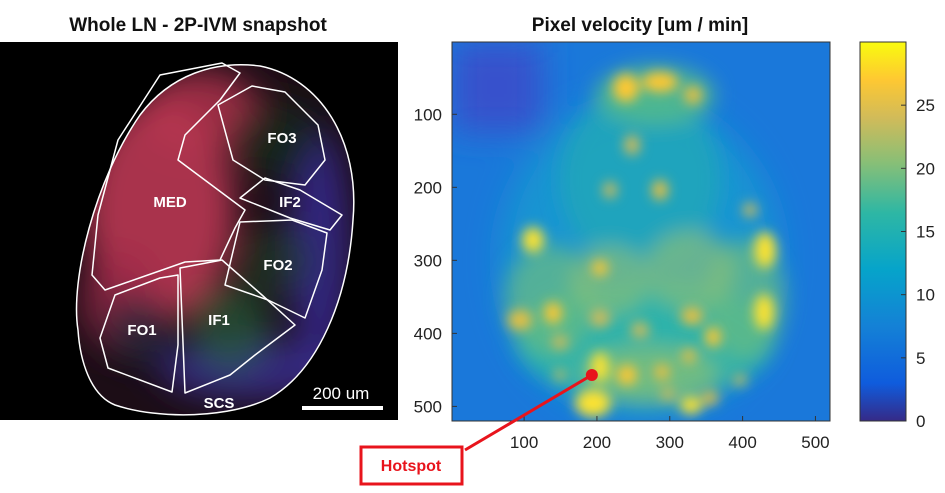 The height and width of the screenshot is (493, 945). What do you see at coordinates (918, 263) in the screenshot?
I see `colorbar-axis: 0 5 10 15 20 25` at bounding box center [918, 263].